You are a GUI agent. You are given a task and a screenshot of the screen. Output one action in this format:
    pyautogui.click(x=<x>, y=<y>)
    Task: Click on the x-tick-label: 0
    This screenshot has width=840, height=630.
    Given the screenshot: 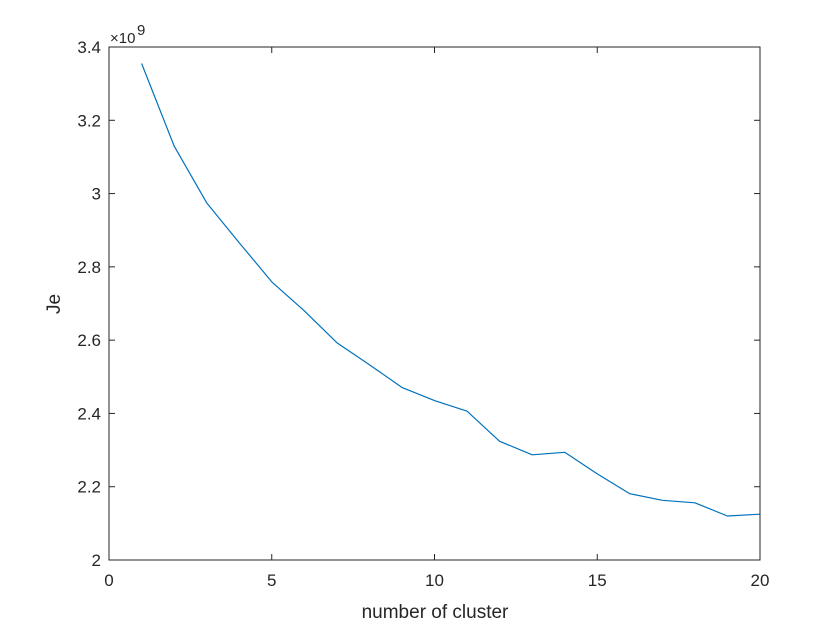 What is the action you would take?
    pyautogui.click(x=108, y=580)
    